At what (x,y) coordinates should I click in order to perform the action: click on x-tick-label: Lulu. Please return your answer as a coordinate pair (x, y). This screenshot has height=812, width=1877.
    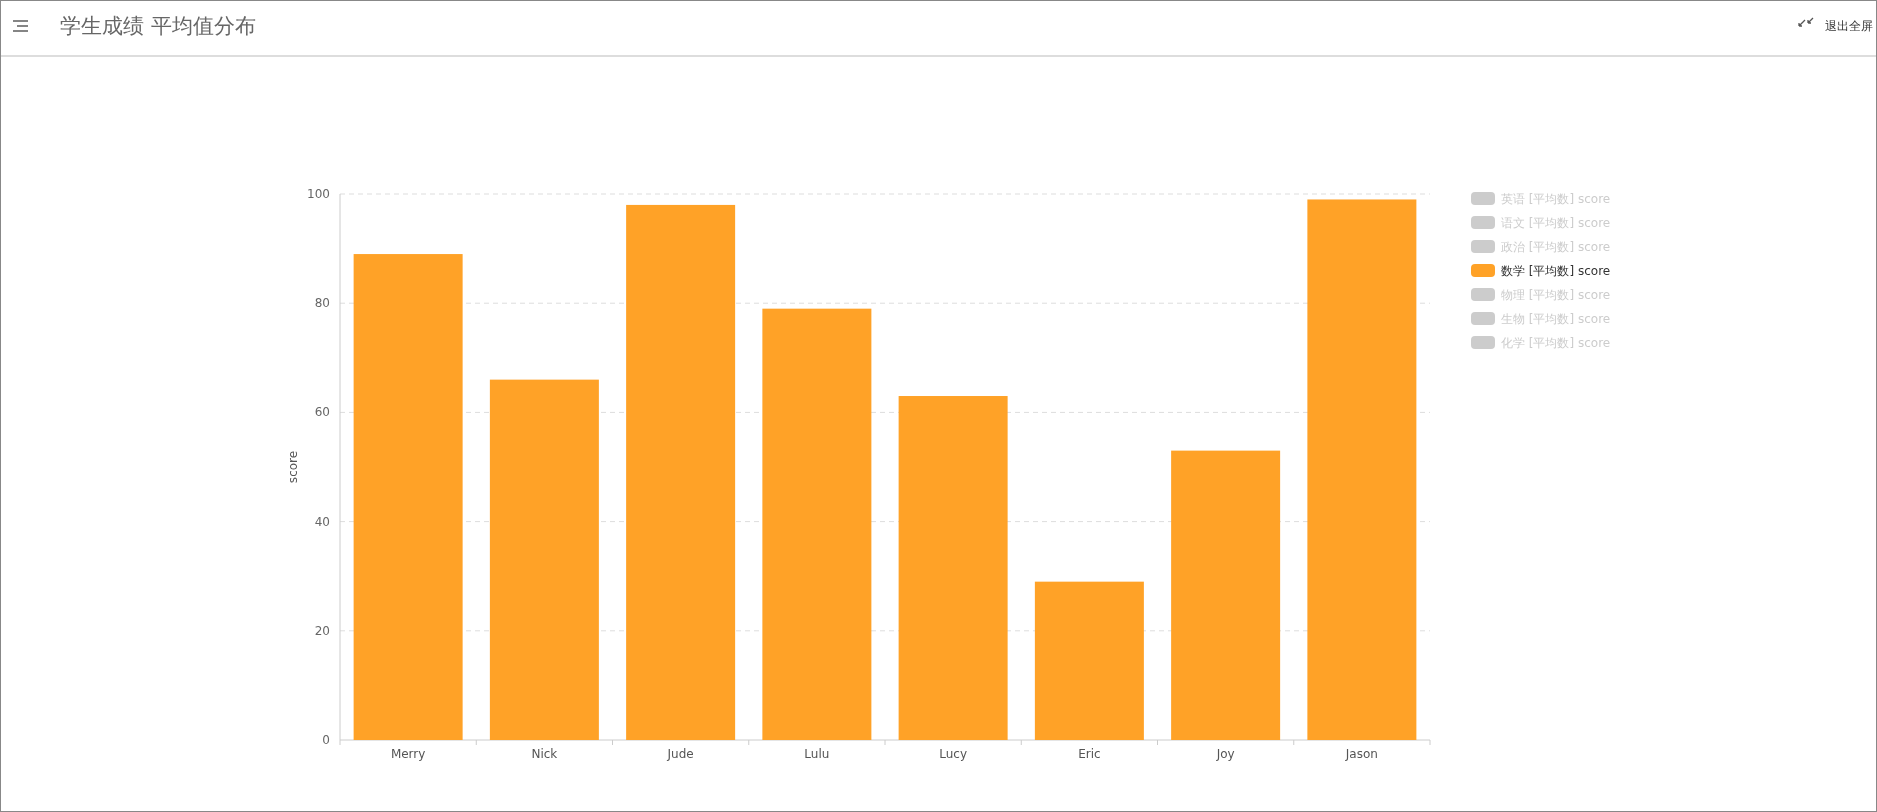
    Looking at the image, I should click on (817, 754).